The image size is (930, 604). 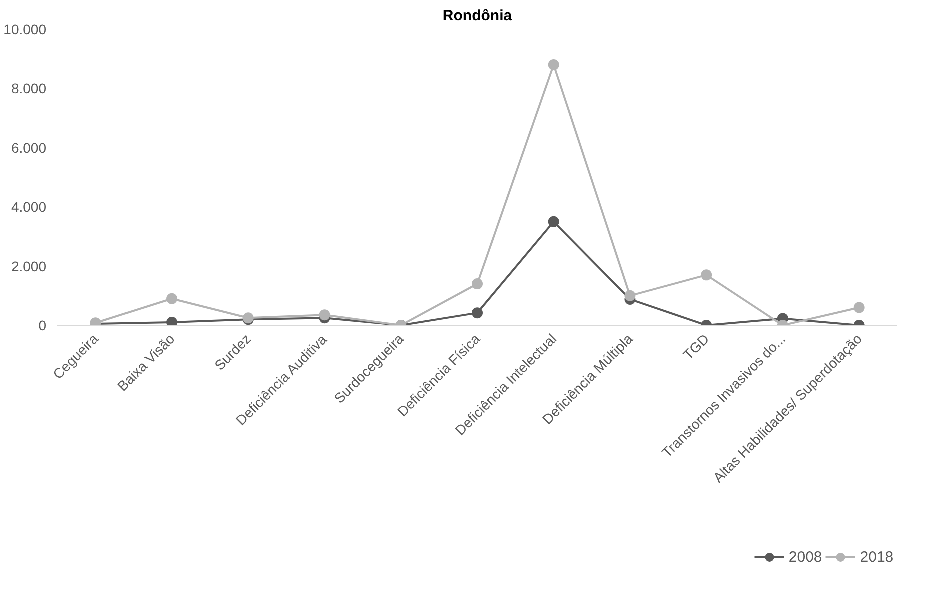 I want to click on x-tick-label: TGD, so click(x=696, y=347).